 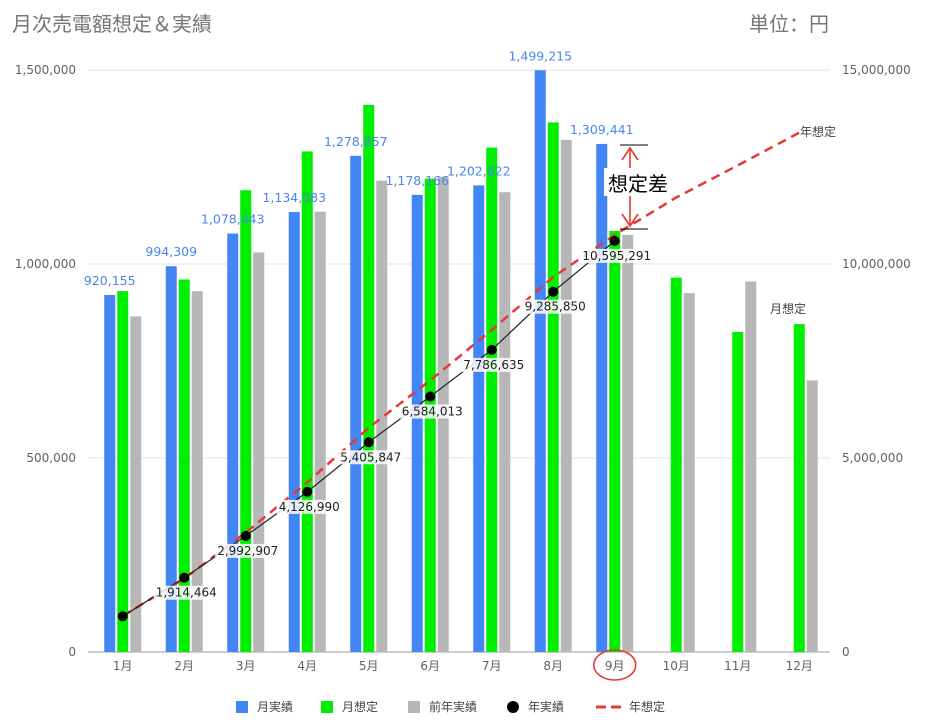 I want to click on annual-actual-data-label: 5,405,847, so click(x=370, y=457).